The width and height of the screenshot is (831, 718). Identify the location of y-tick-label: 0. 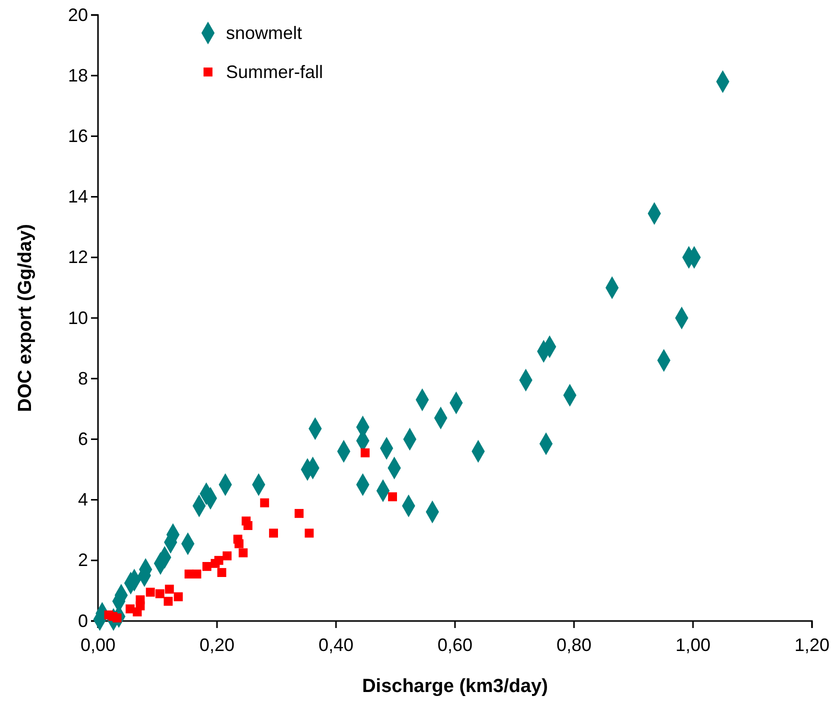
(83, 620).